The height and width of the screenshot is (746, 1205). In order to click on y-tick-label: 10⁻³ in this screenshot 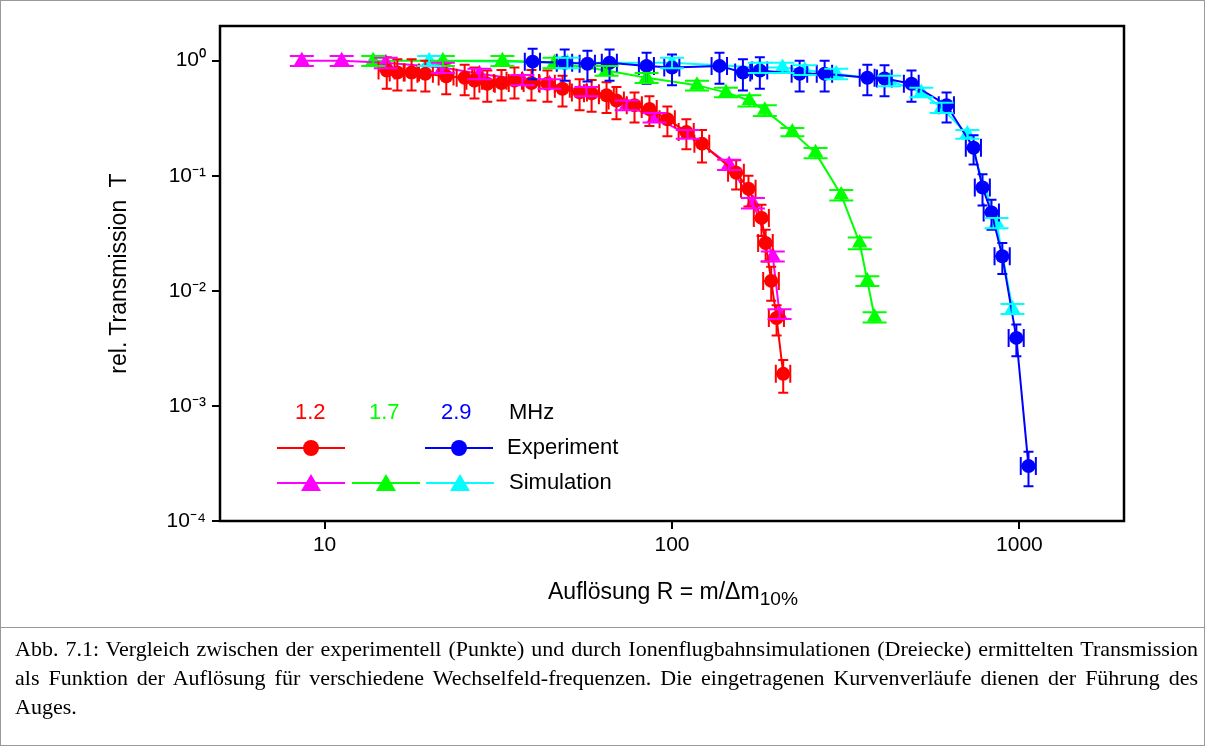, I will do `click(187, 404)`.